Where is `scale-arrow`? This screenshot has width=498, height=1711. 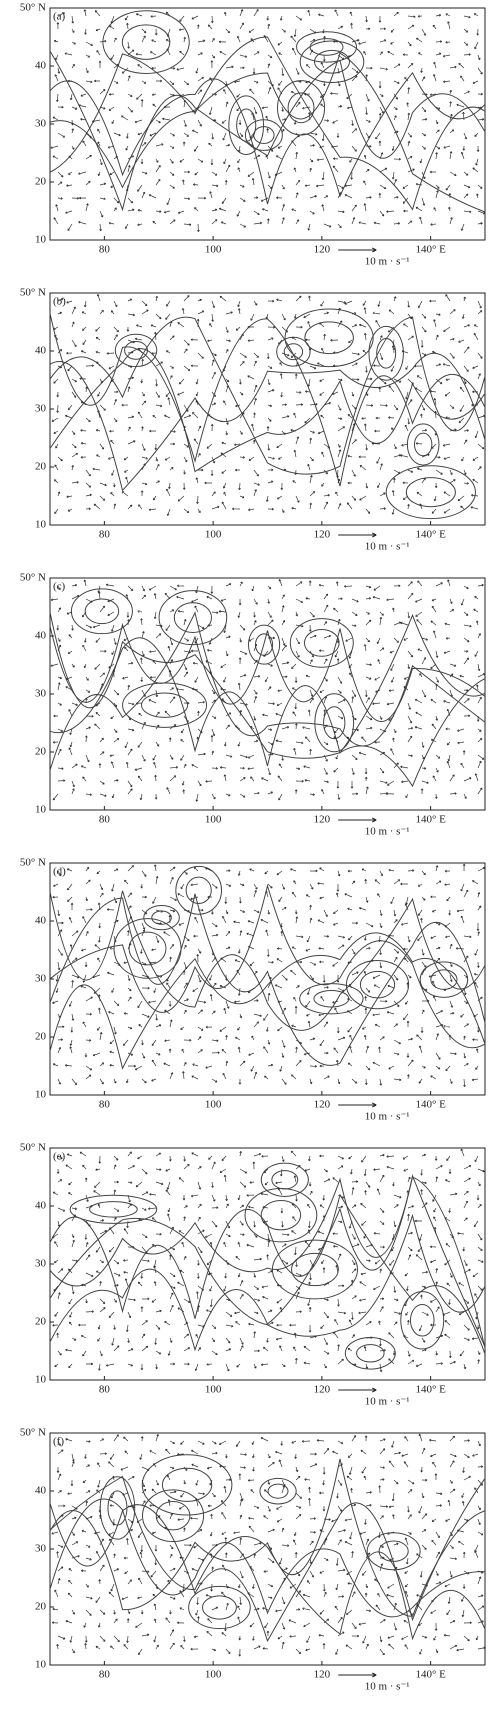 scale-arrow is located at coordinates (357, 820).